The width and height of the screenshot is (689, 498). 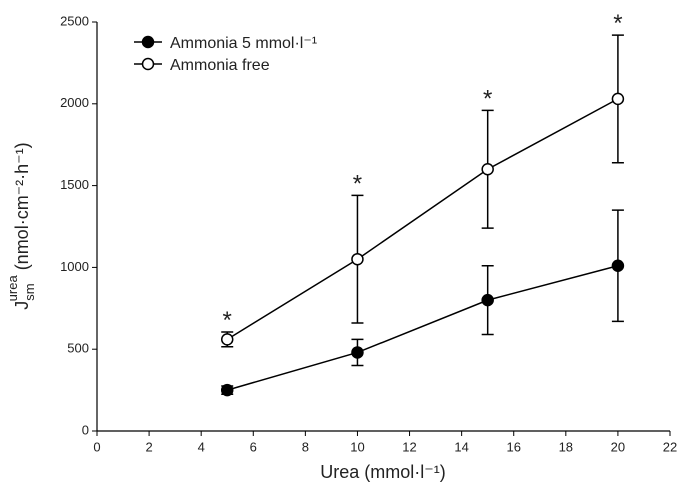 What do you see at coordinates (409, 446) in the screenshot?
I see `x-tick-label: 12` at bounding box center [409, 446].